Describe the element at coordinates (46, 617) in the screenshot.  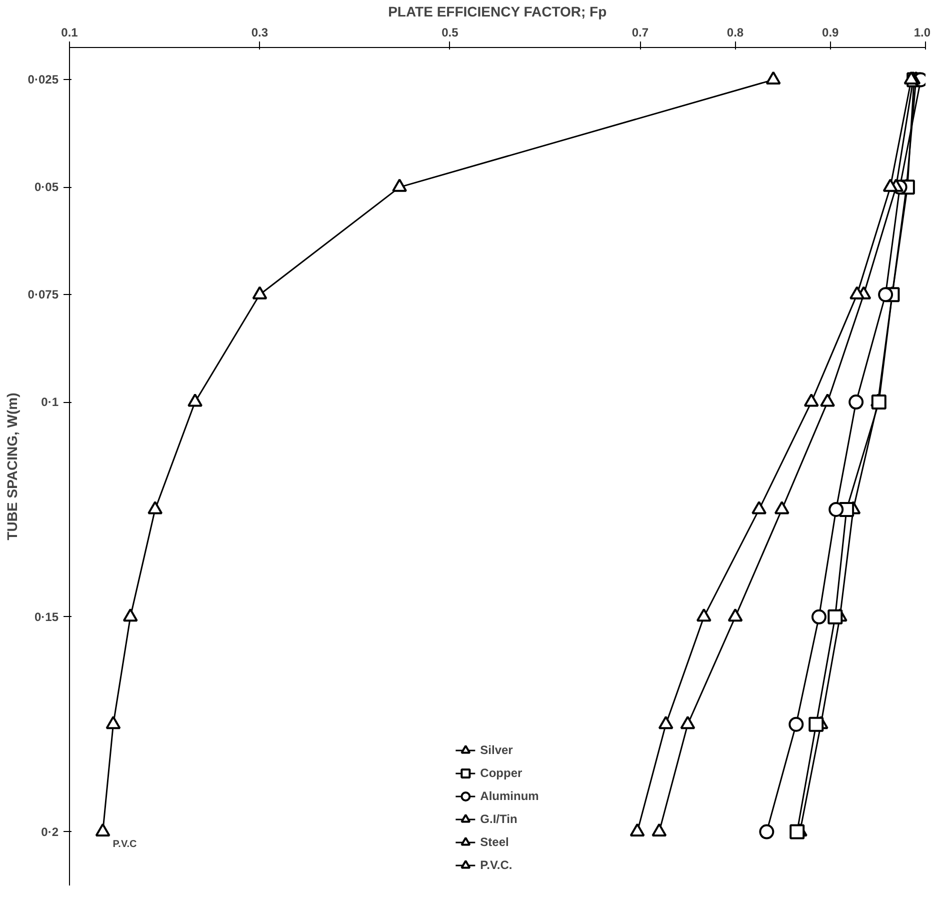
I see `y-tick-label: 0·15` at that location.